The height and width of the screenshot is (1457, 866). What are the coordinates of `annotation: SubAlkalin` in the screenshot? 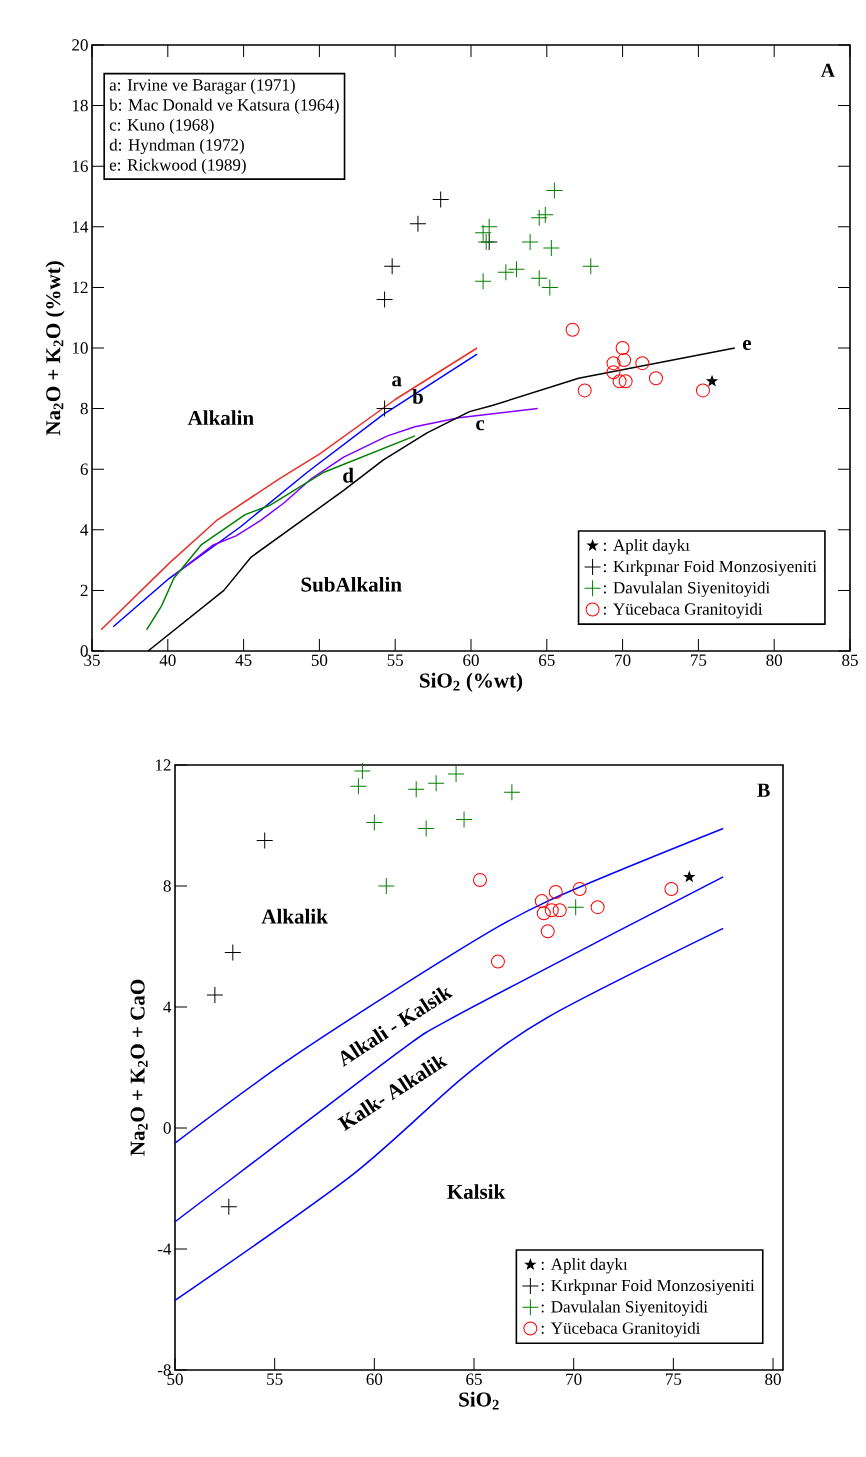 It's located at (351, 584).